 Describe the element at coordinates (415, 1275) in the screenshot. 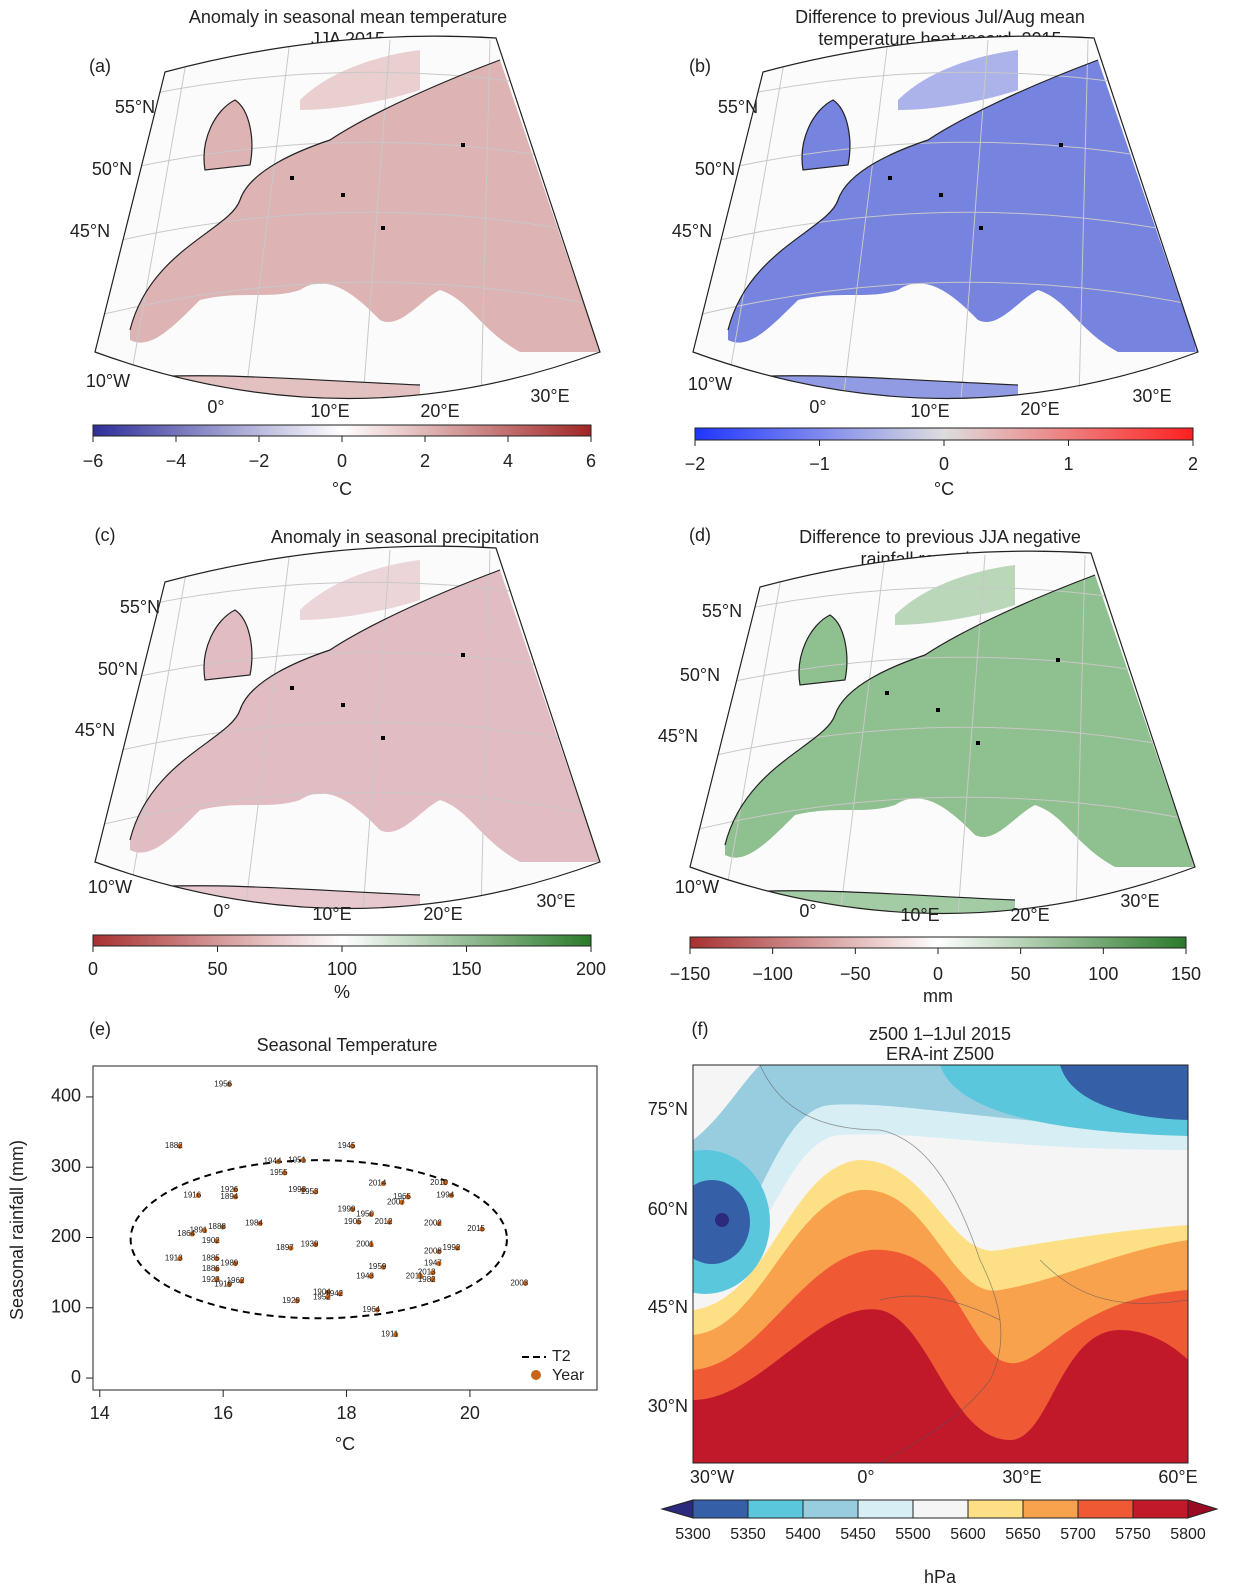

I see `point-label: 2011` at that location.